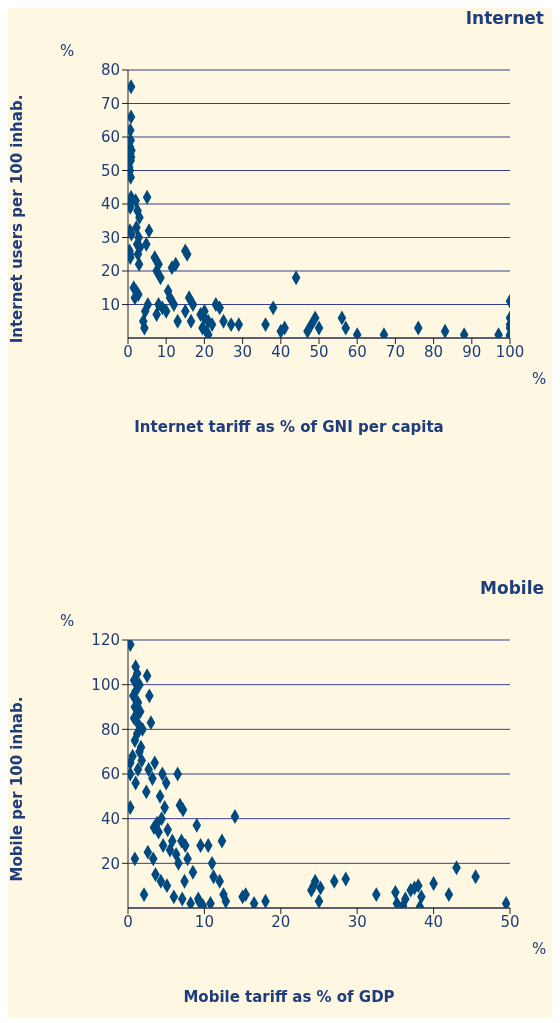 The image size is (560, 1023). What do you see at coordinates (472, 351) in the screenshot?
I see `x-tick-label: 90` at bounding box center [472, 351].